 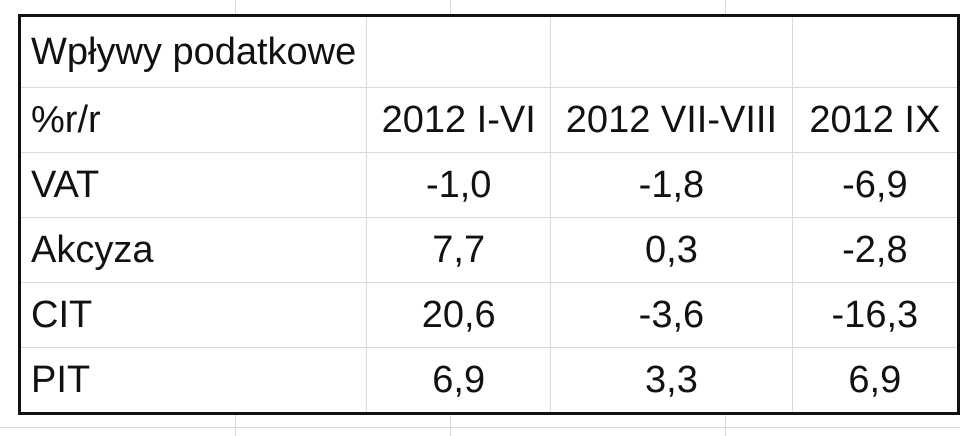 I want to click on cell: 2012 I-VI, so click(x=459, y=120).